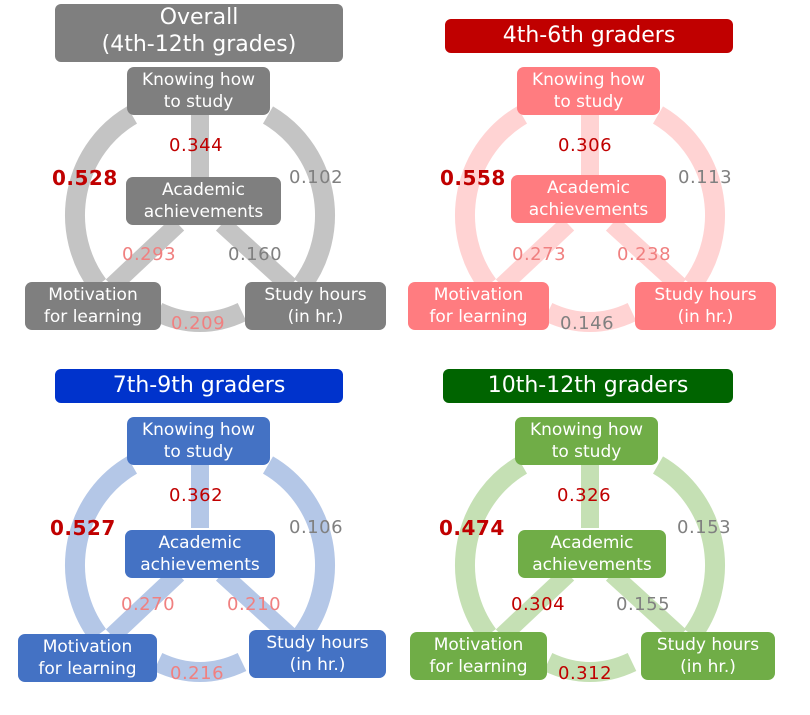  Describe the element at coordinates (705, 177) in the screenshot. I see `coef-knowing-hours: 0.113` at that location.